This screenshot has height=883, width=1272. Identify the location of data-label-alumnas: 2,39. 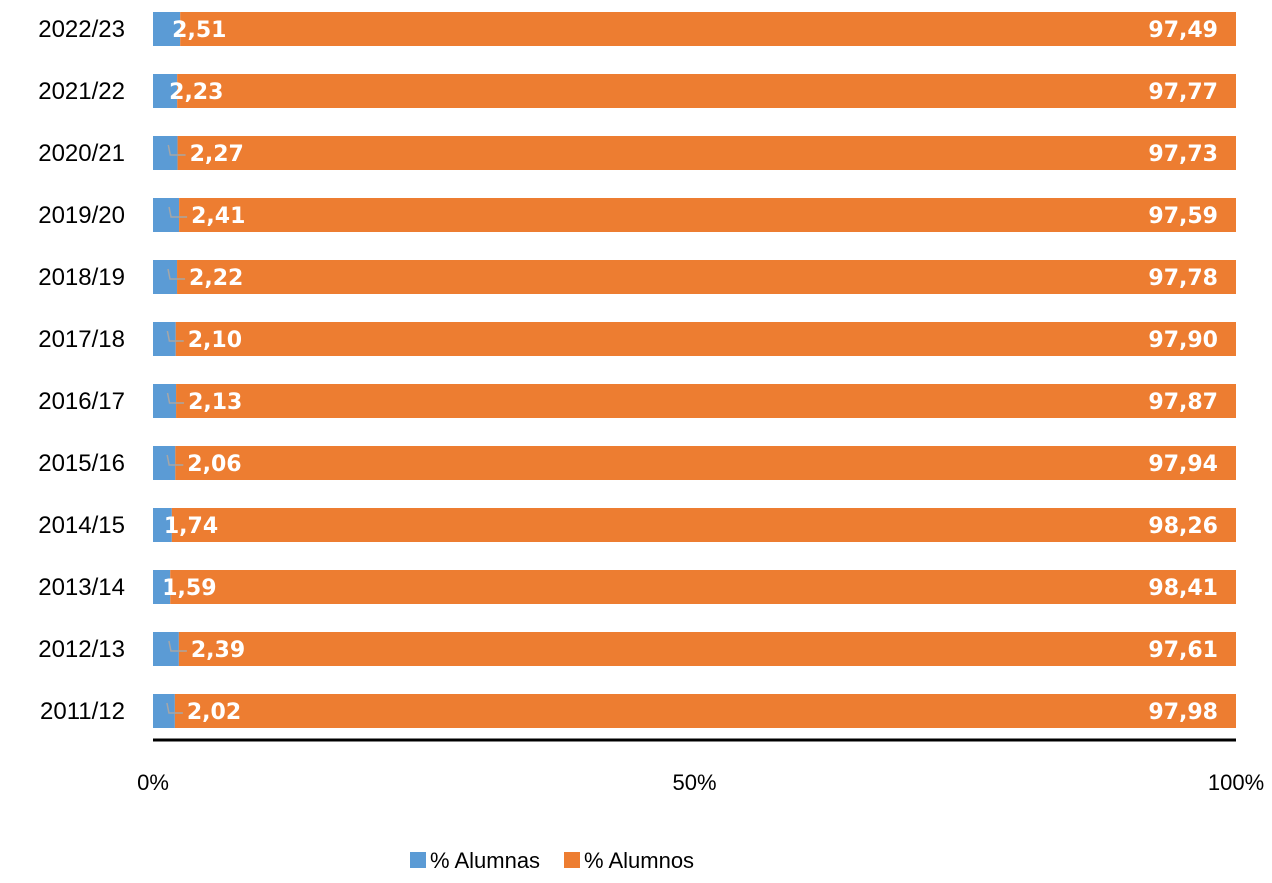
(218, 650).